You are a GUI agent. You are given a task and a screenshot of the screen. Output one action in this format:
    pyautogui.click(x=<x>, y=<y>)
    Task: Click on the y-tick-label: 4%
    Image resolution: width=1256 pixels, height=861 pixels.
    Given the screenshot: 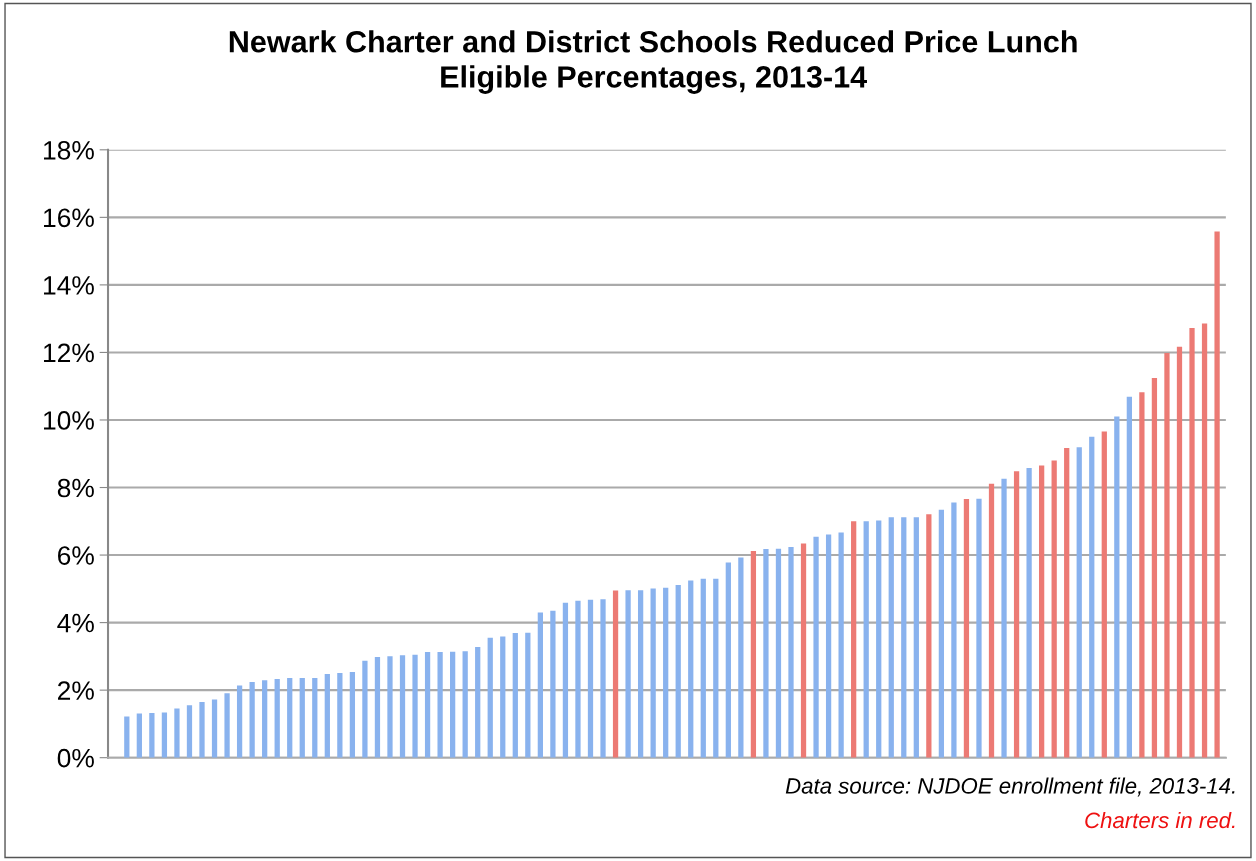 What is the action you would take?
    pyautogui.click(x=75, y=623)
    